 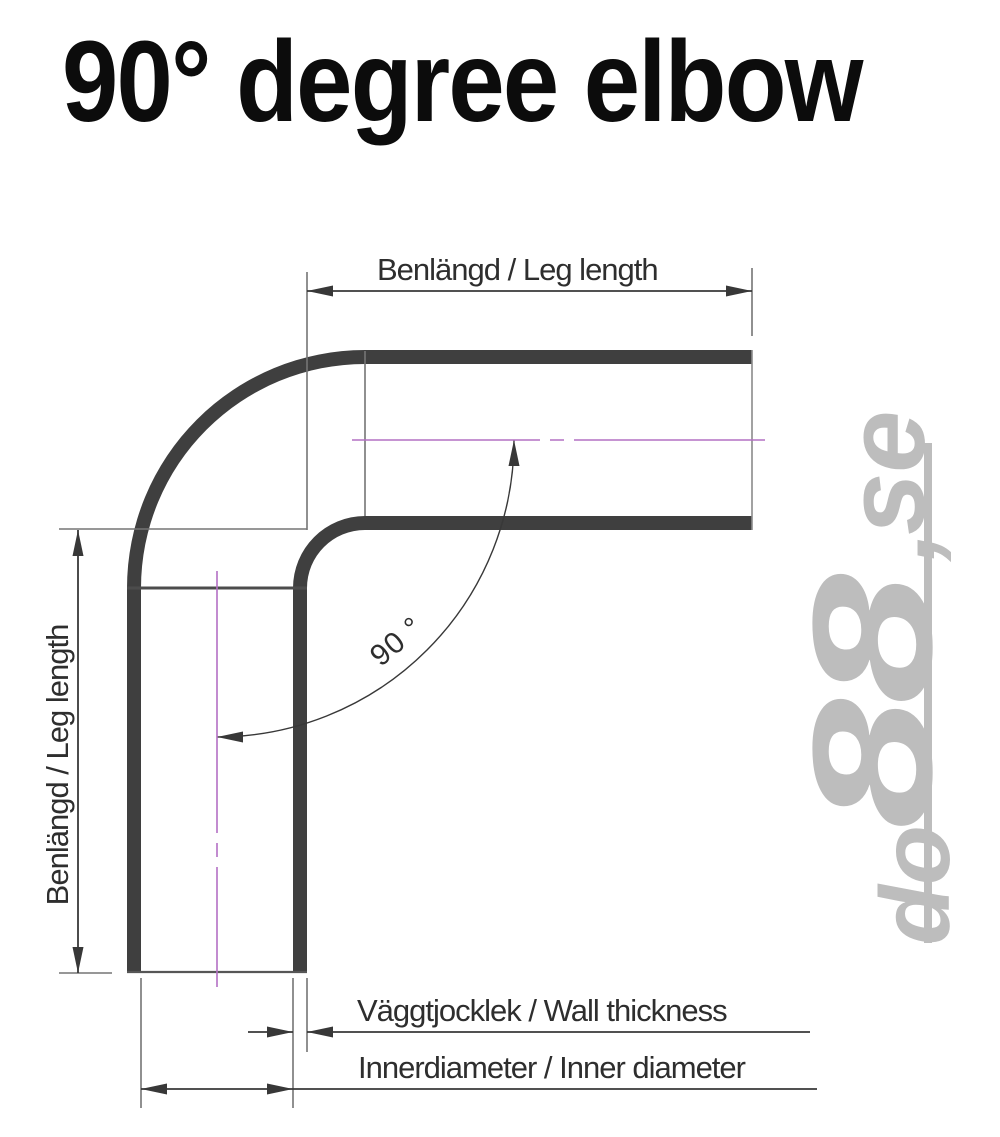 I want to click on angle-arc, so click(x=368, y=591).